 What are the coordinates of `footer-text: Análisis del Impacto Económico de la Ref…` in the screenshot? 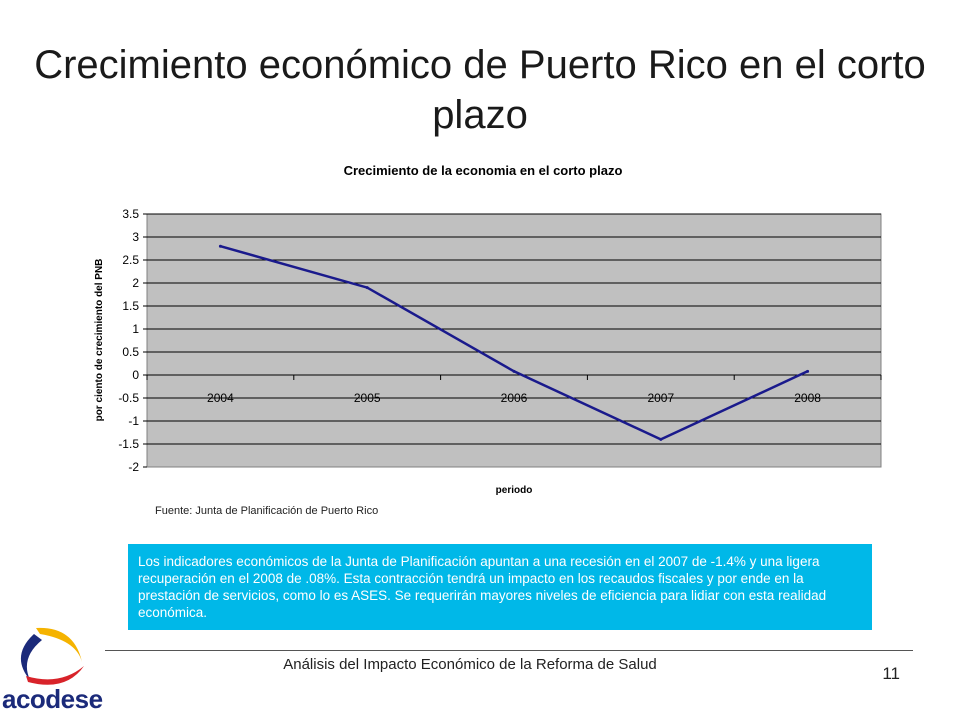 It's located at (470, 664).